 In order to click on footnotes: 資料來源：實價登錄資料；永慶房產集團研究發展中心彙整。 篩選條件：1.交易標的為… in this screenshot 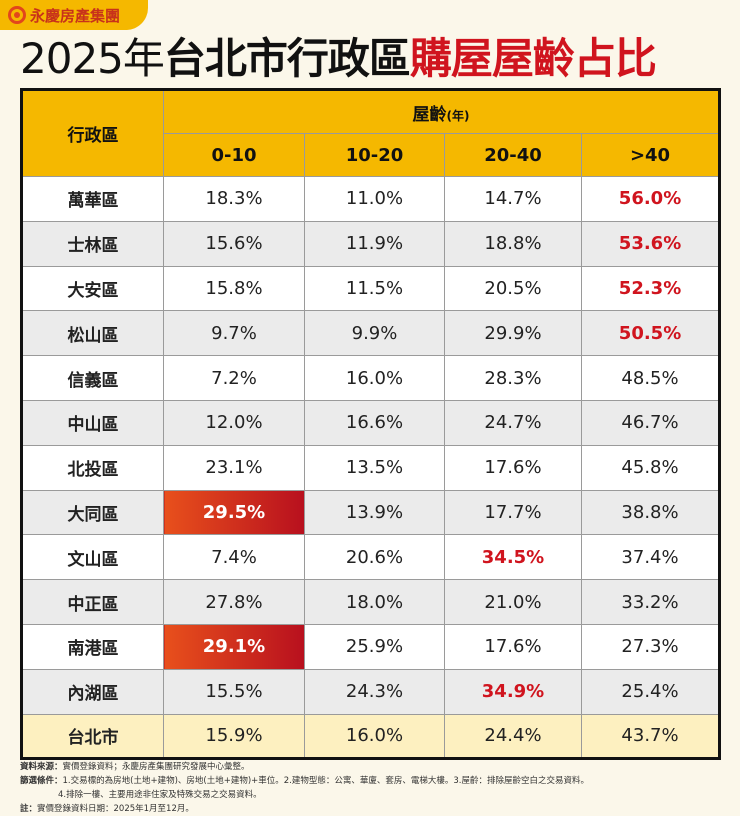, I will do `click(304, 788)`.